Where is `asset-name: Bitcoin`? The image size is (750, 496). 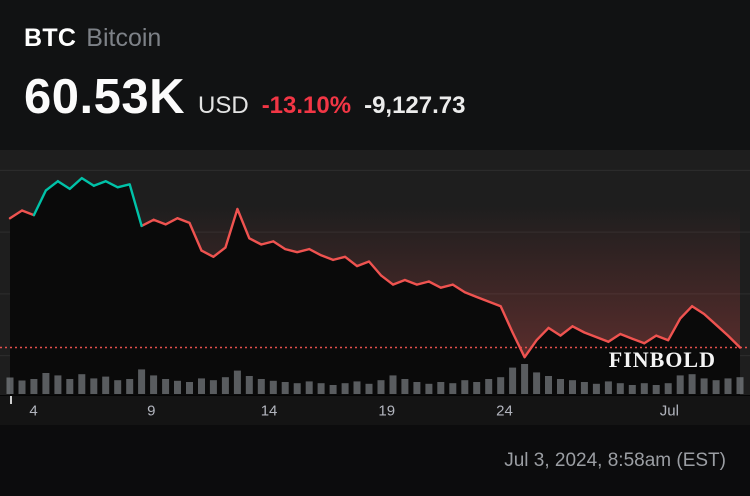 asset-name: Bitcoin is located at coordinates (124, 38).